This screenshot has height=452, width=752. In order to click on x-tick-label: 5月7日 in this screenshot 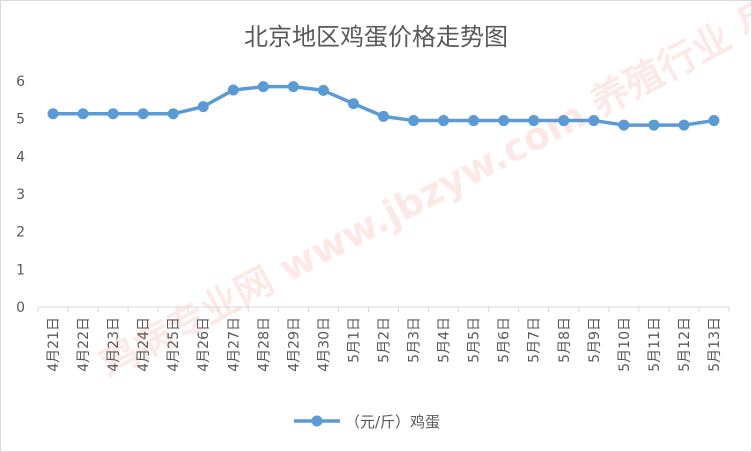, I will do `click(535, 340)`.